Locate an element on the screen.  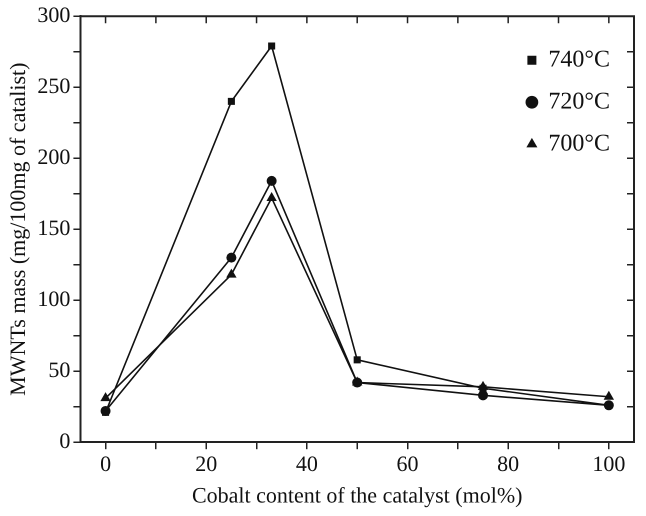
y-tick-label: 300 is located at coordinates (53, 14).